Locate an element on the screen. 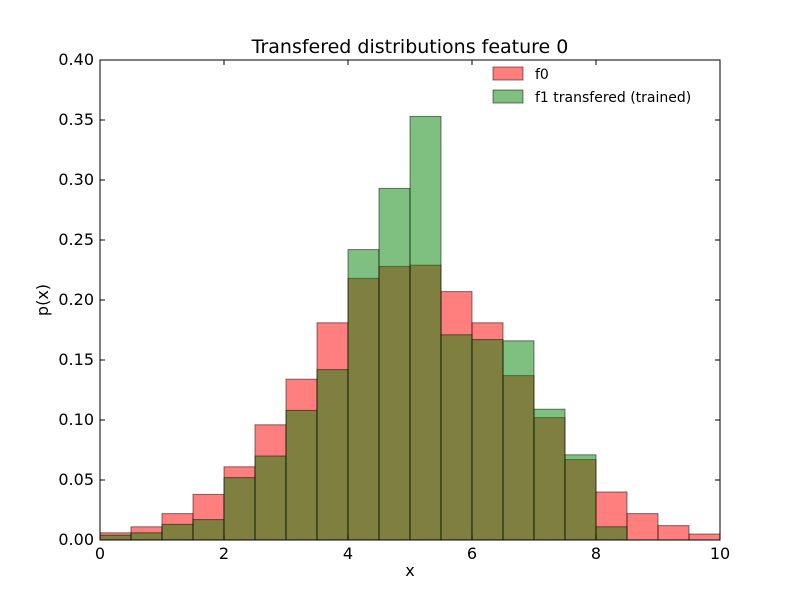 This screenshot has width=800, height=600. y-tick-label: 0.25 is located at coordinates (76, 239).